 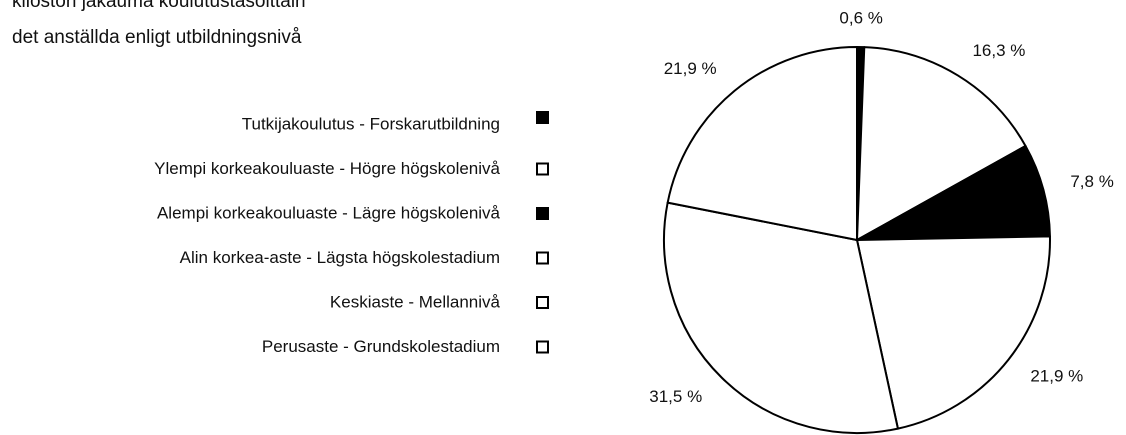 I want to click on legend-label: Keskiaste - Mellannivå, so click(x=415, y=301).